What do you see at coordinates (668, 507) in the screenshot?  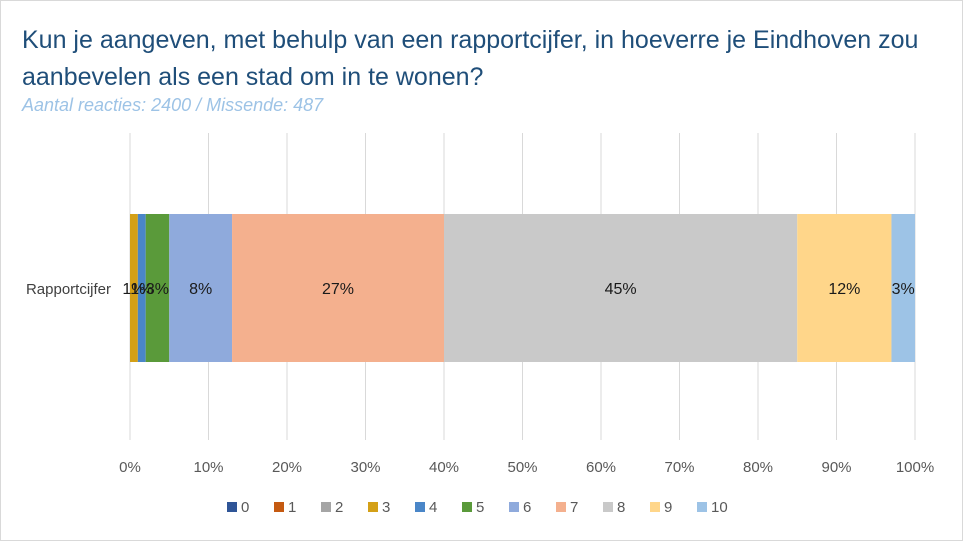 I see `legend-label-9: 9` at bounding box center [668, 507].